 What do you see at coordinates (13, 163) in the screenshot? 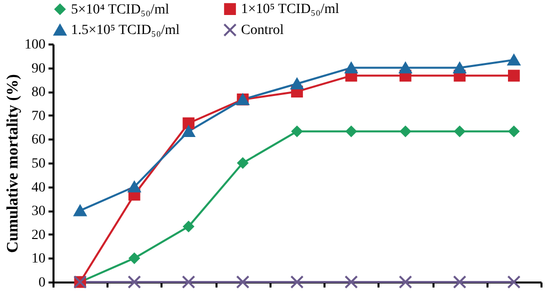
I see `y-axis-title: Cumulative mortality (%)` at bounding box center [13, 163].